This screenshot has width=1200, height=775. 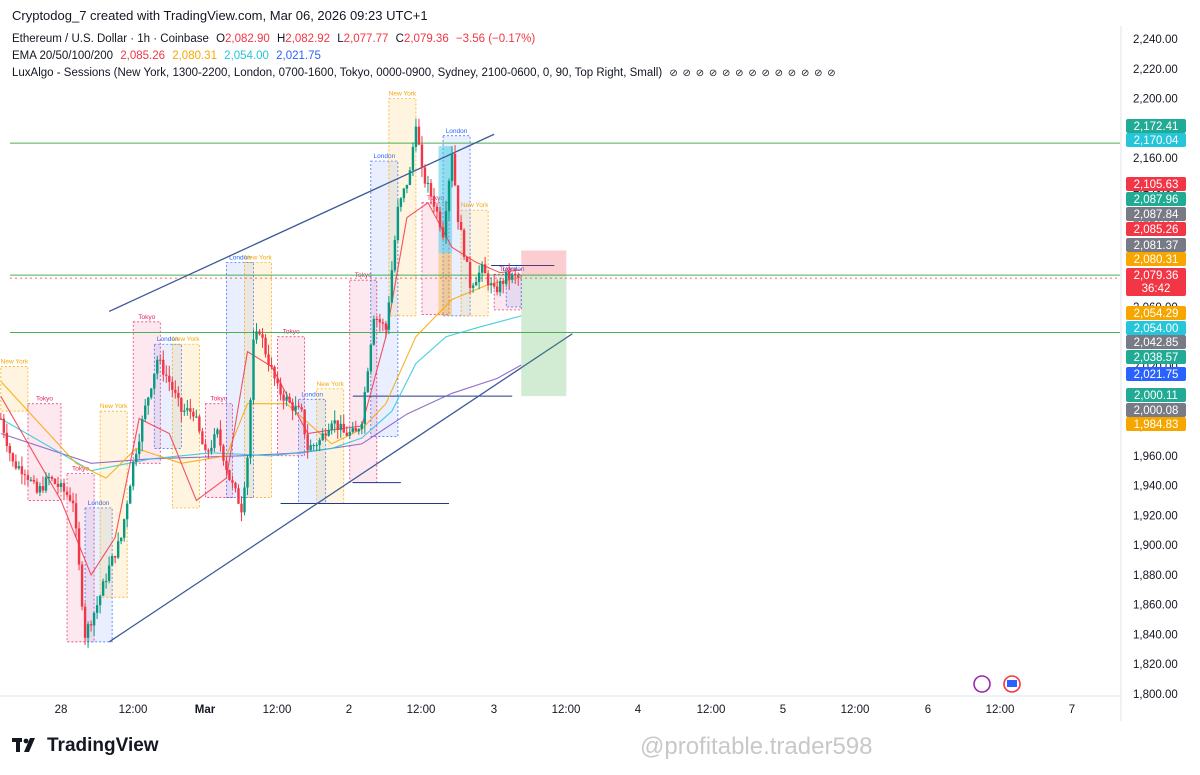 What do you see at coordinates (63, 56) in the screenshot?
I see `legend-ema-label: EMA 20/50/100/200` at bounding box center [63, 56].